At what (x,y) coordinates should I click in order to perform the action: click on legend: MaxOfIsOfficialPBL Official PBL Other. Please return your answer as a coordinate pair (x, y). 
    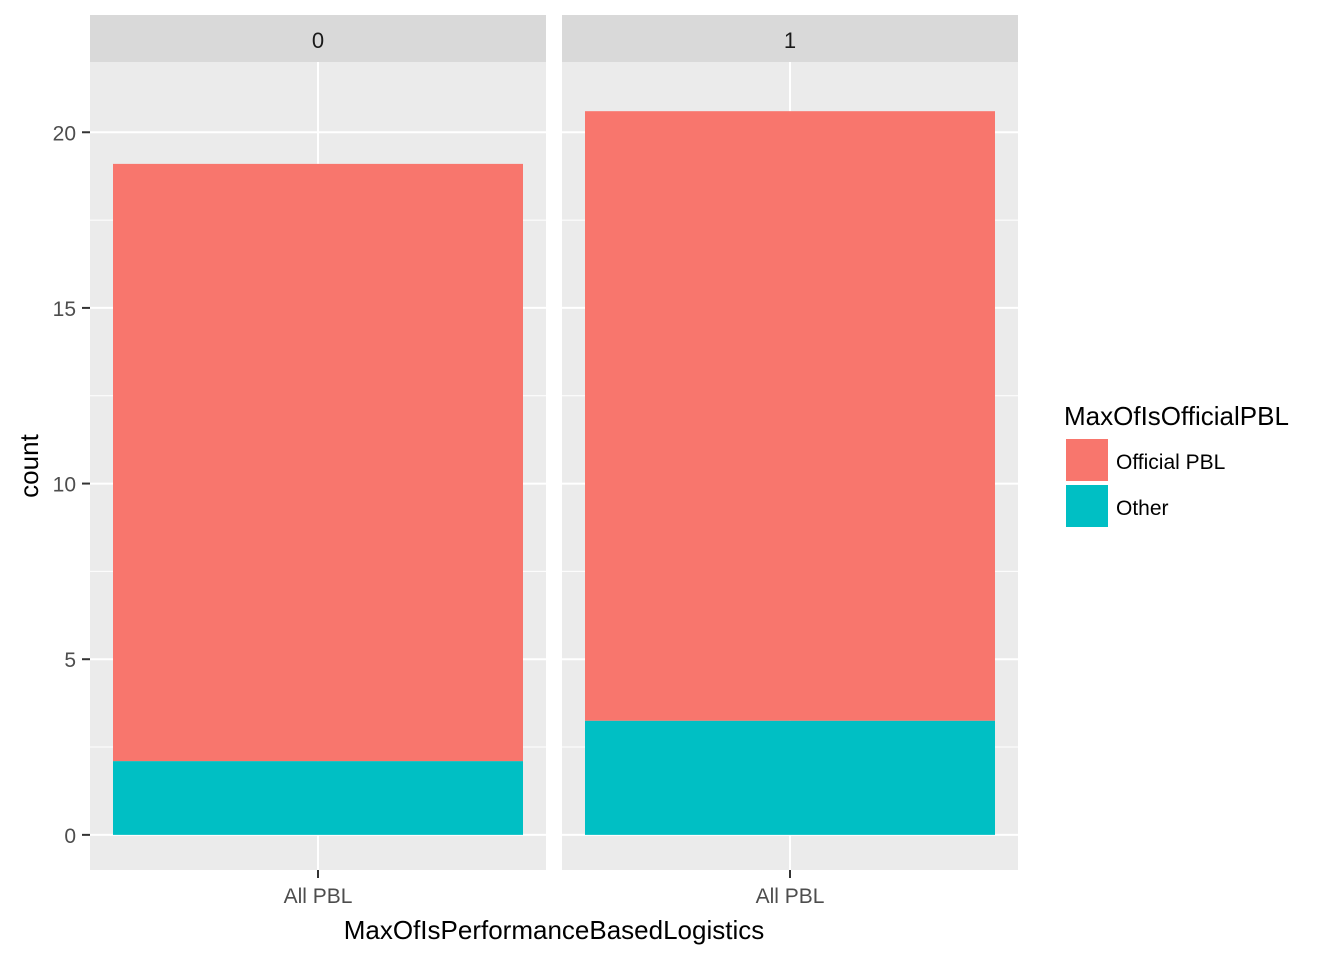
    Looking at the image, I should click on (1176, 464).